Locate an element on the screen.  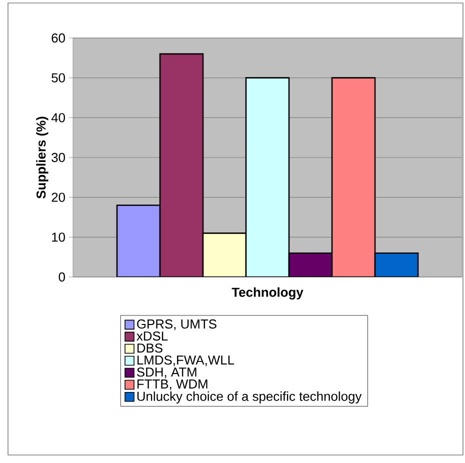
y-tick-label: 60 is located at coordinates (58, 38).